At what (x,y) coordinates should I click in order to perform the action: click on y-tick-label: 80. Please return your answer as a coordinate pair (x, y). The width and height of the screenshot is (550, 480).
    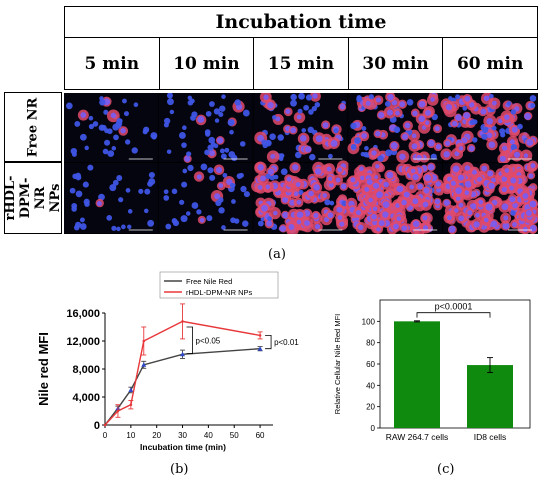
    Looking at the image, I should click on (370, 343).